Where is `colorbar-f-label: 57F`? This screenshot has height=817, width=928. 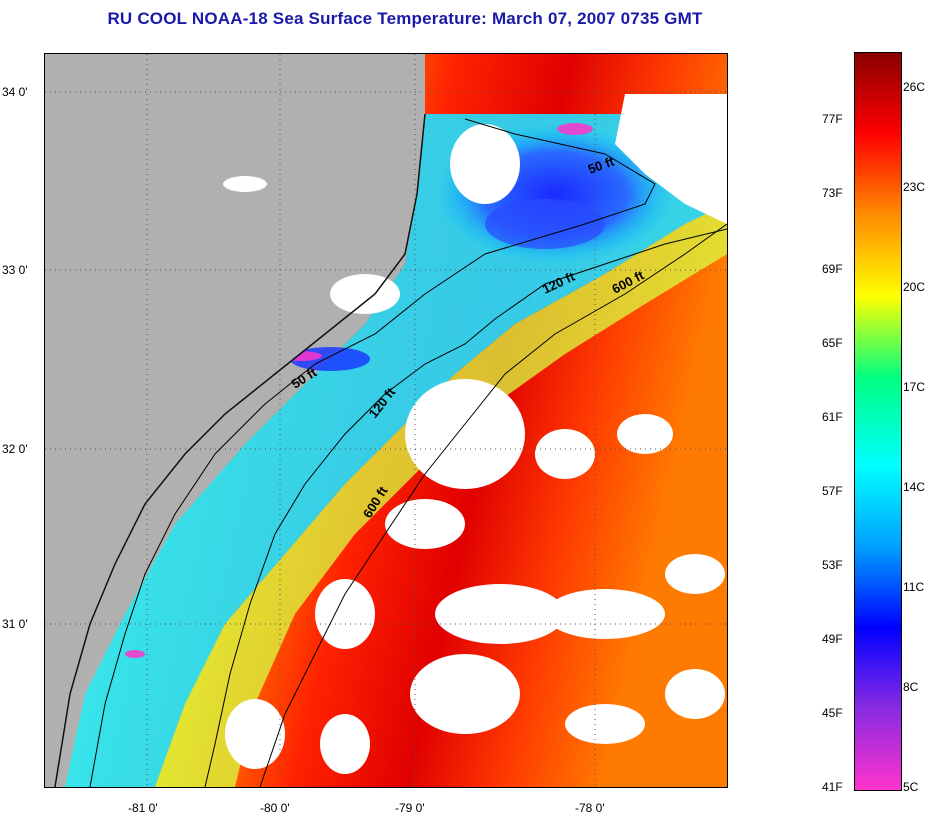
colorbar-f-label: 57F is located at coordinates (832, 491).